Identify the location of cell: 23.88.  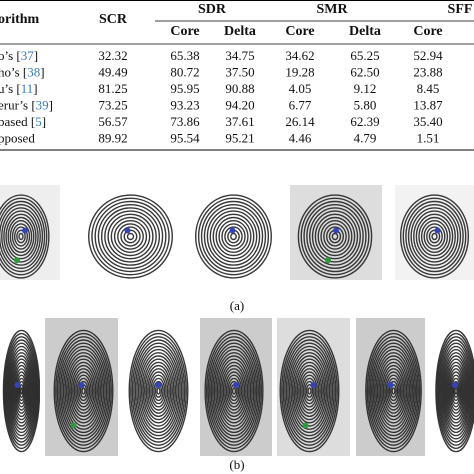
(427, 71).